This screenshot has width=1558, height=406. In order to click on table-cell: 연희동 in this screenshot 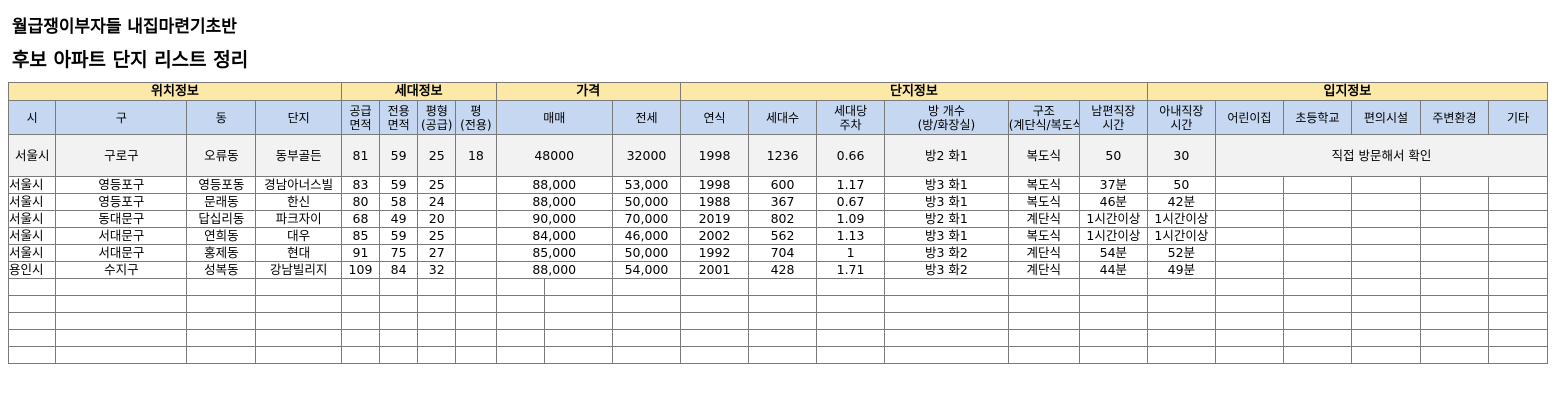, I will do `click(221, 236)`.